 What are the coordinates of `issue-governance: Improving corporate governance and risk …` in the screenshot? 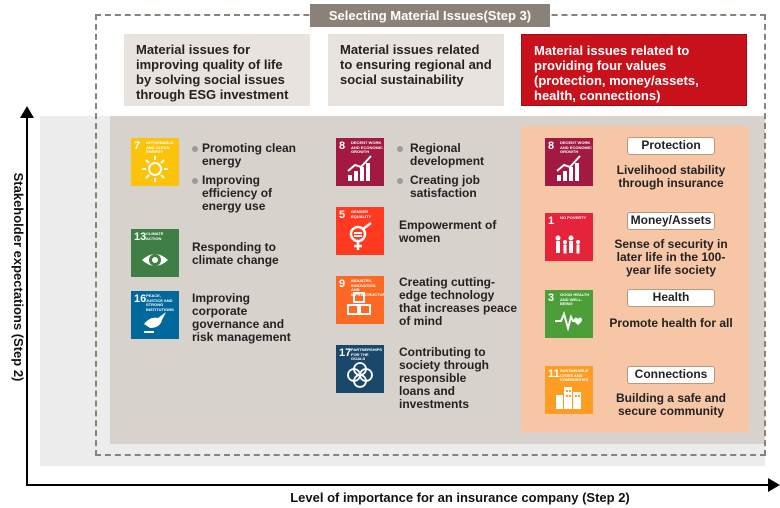 It's located at (241, 317).